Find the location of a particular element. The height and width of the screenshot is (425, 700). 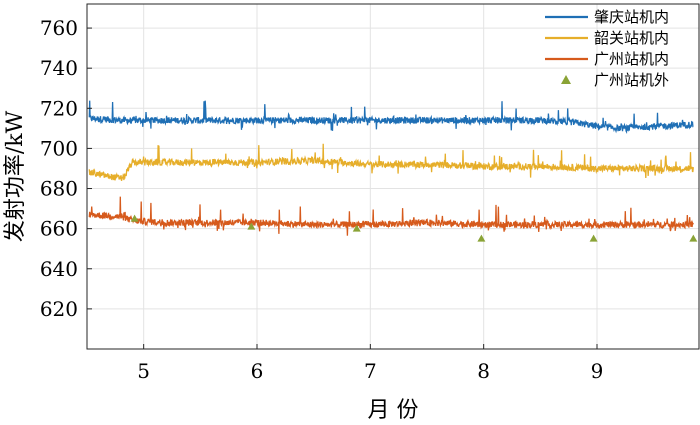

y-tick-label: 740 is located at coordinates (59, 68).